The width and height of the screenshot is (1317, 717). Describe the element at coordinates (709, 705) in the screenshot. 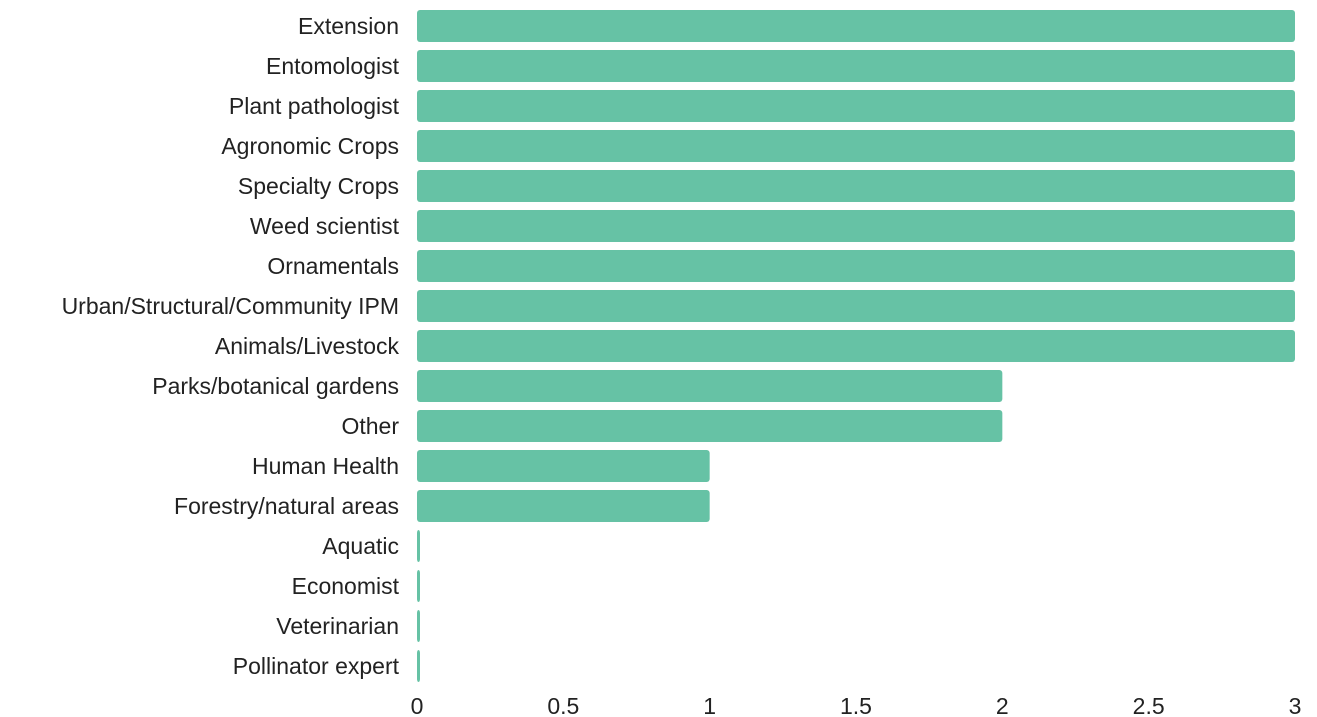

I see `x-tick-label: 1` at that location.